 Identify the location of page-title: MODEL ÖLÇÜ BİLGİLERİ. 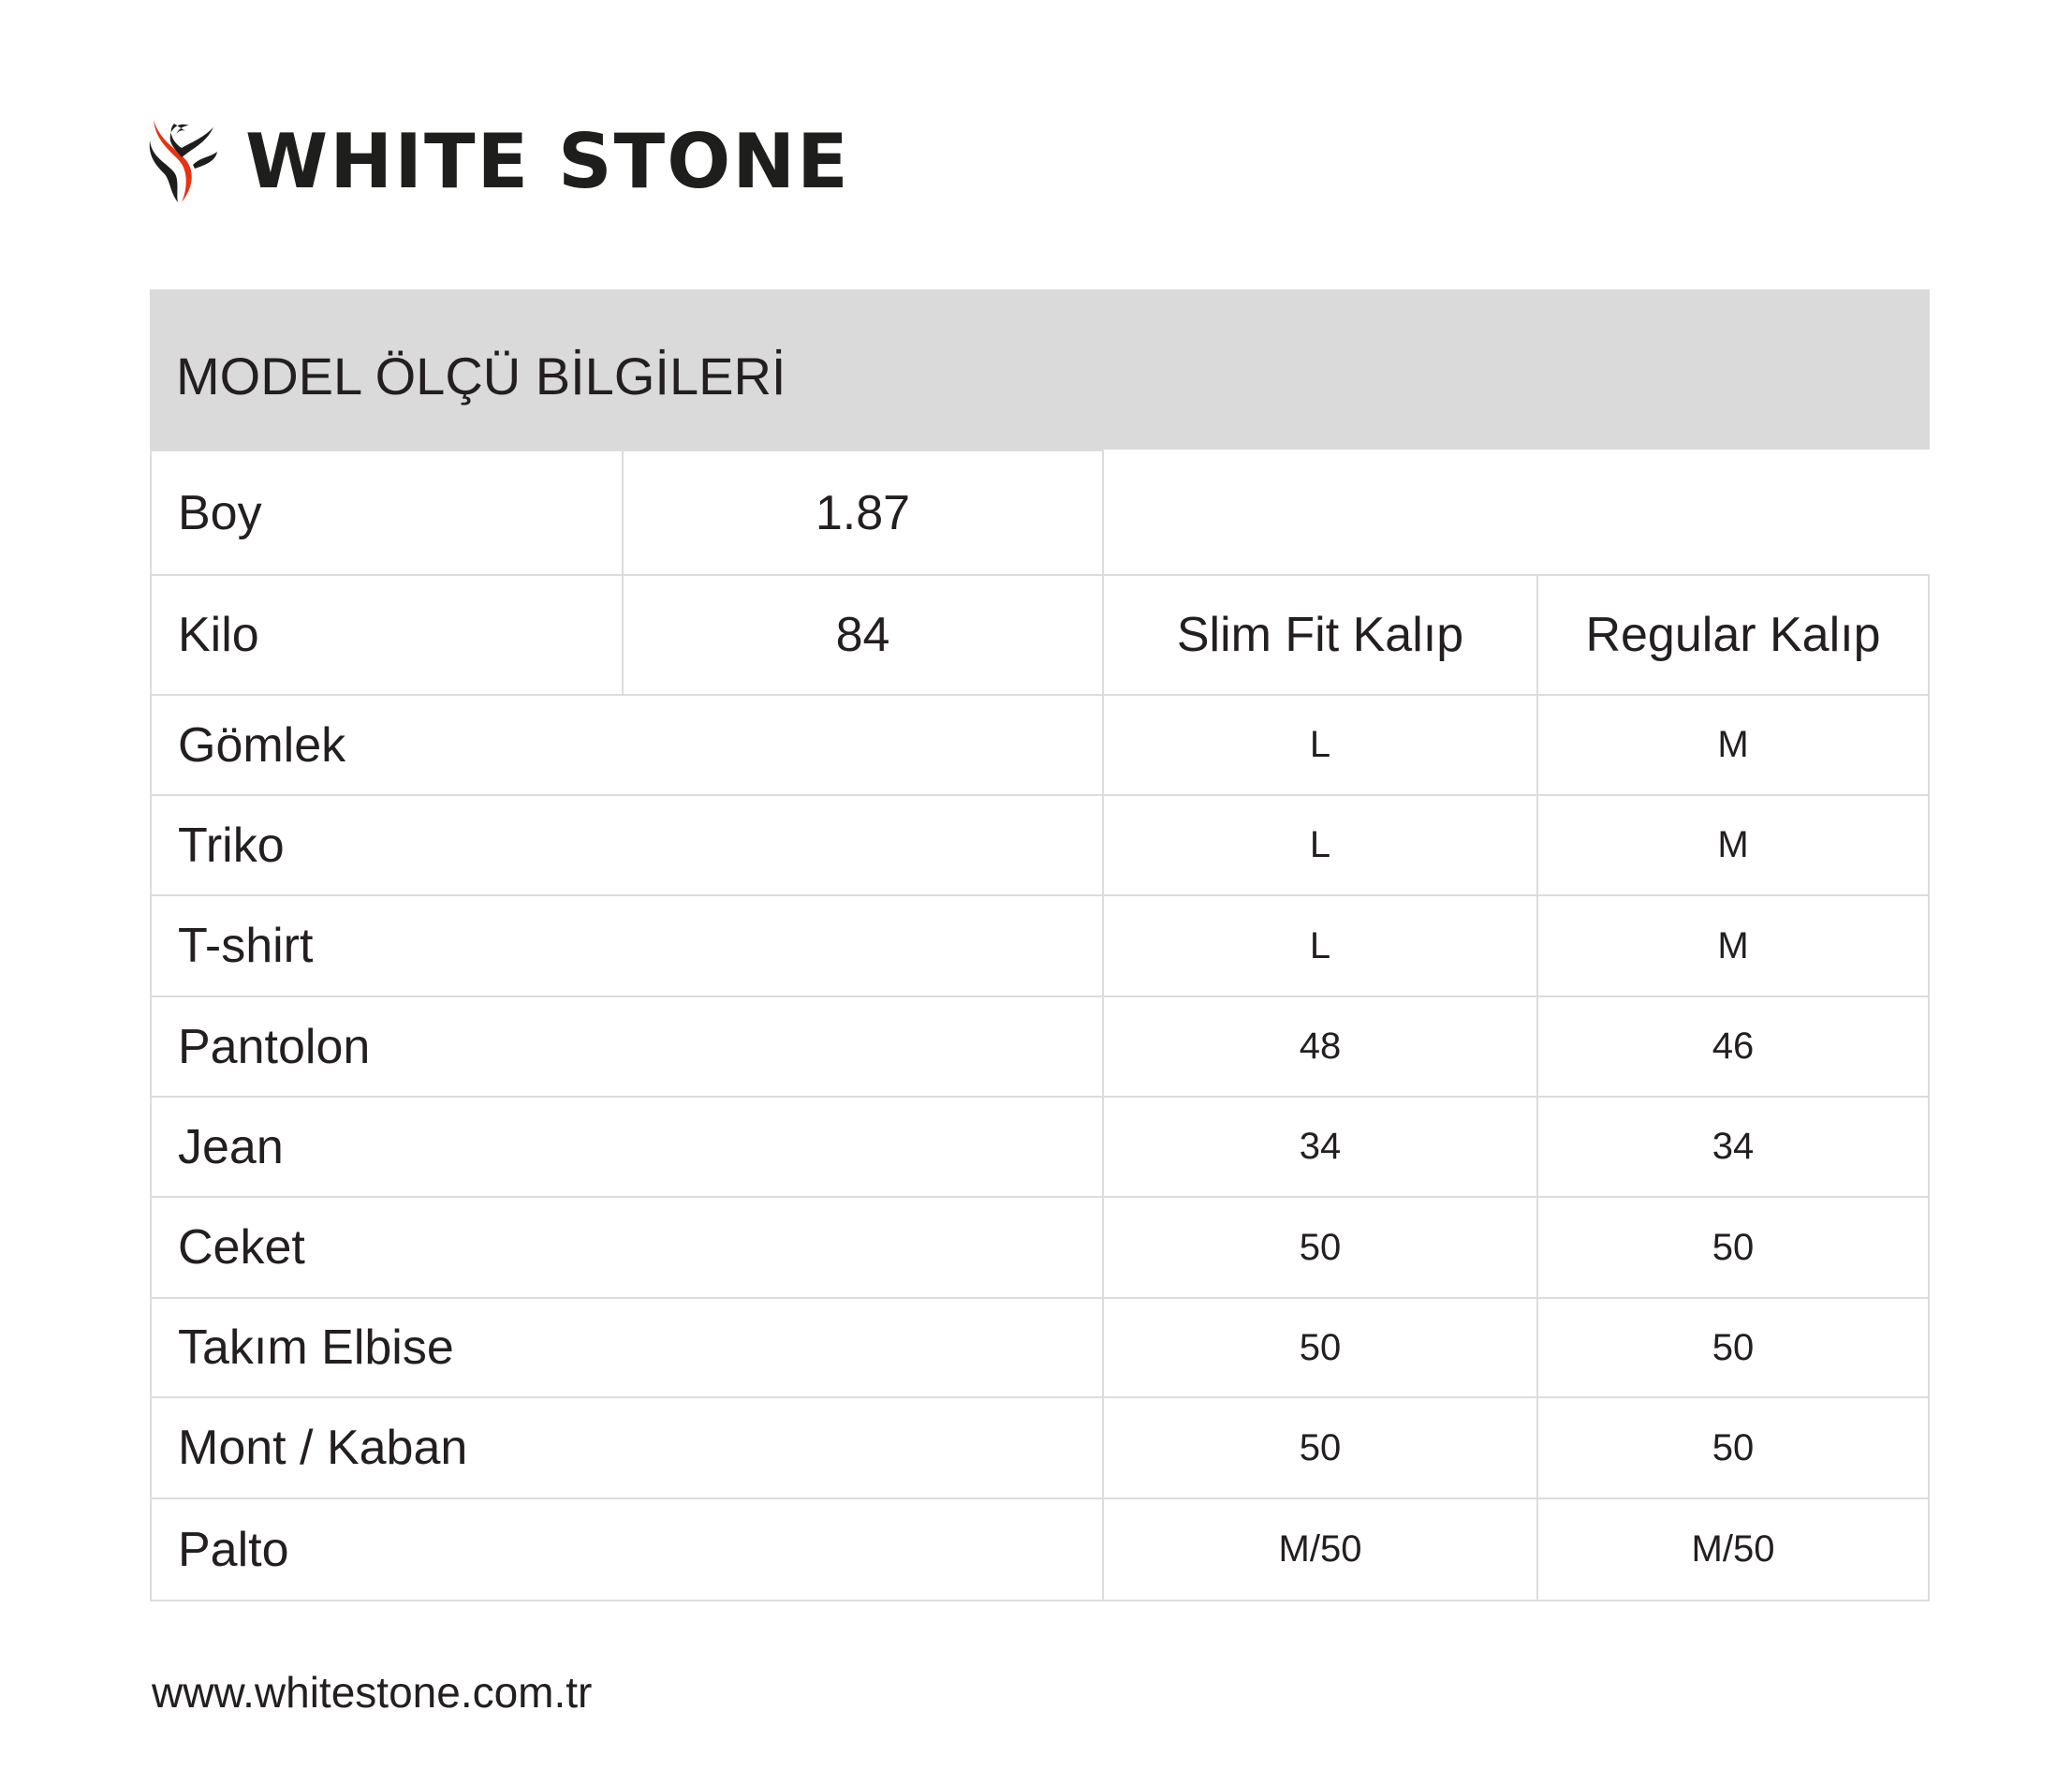
(481, 376).